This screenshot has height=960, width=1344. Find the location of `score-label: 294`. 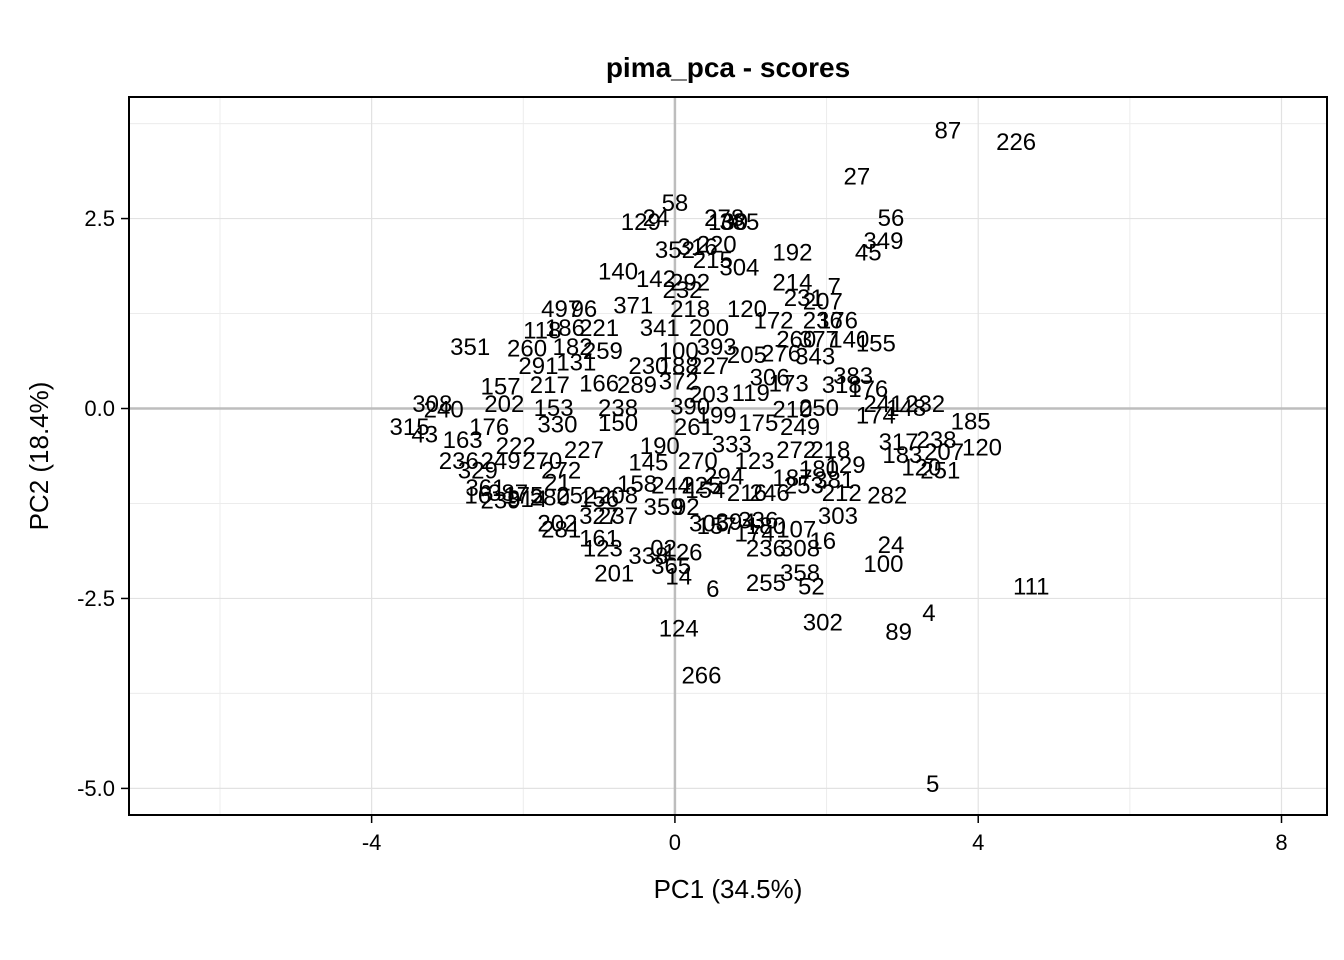

score-label: 294 is located at coordinates (724, 476).